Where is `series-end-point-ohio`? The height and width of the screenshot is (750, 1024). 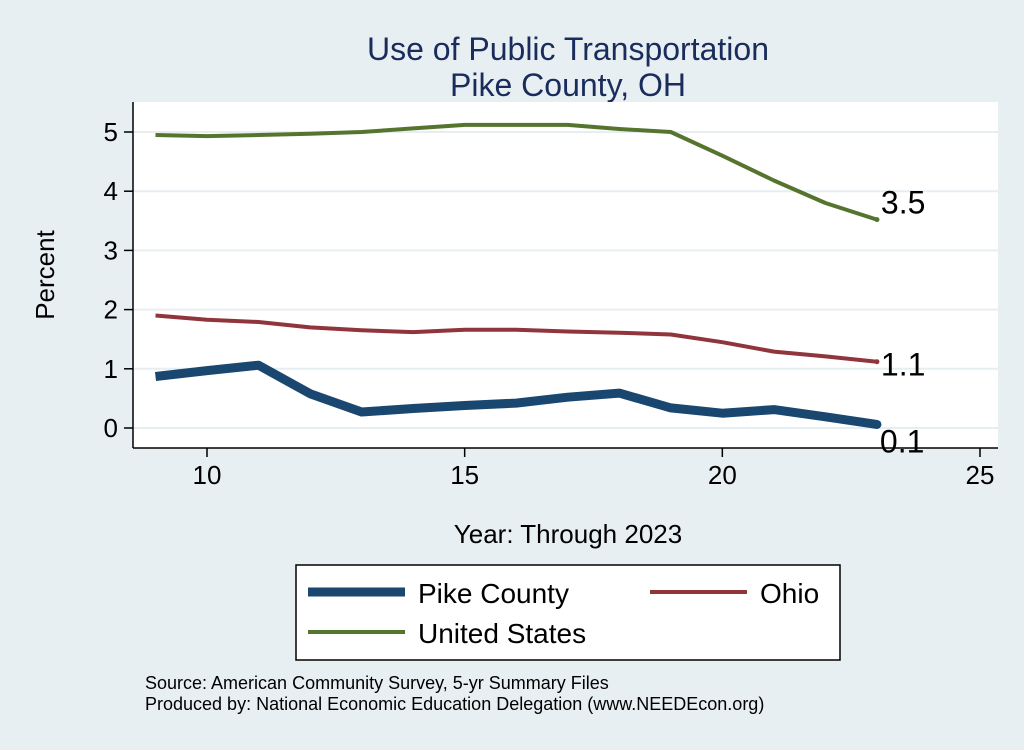 series-end-point-ohio is located at coordinates (877, 362).